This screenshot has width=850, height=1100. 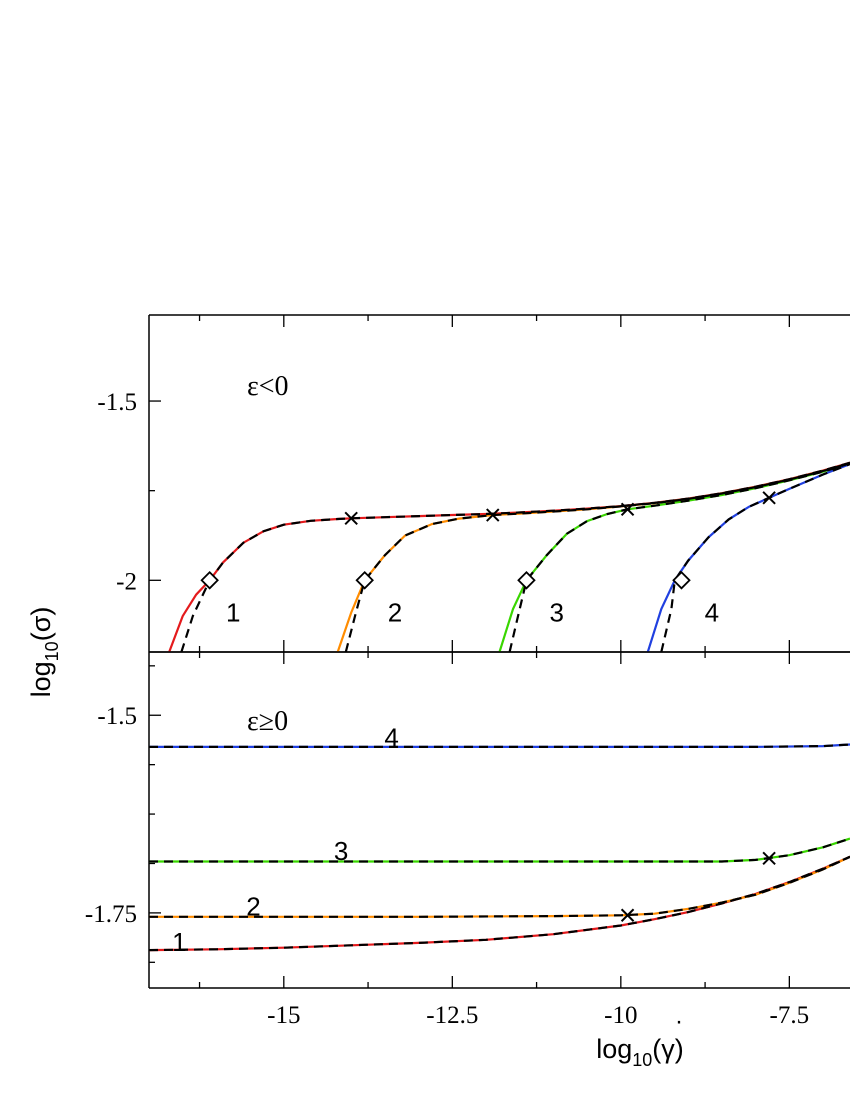 What do you see at coordinates (41, 624) in the screenshot?
I see `y-axis-title-arg: (σ)` at bounding box center [41, 624].